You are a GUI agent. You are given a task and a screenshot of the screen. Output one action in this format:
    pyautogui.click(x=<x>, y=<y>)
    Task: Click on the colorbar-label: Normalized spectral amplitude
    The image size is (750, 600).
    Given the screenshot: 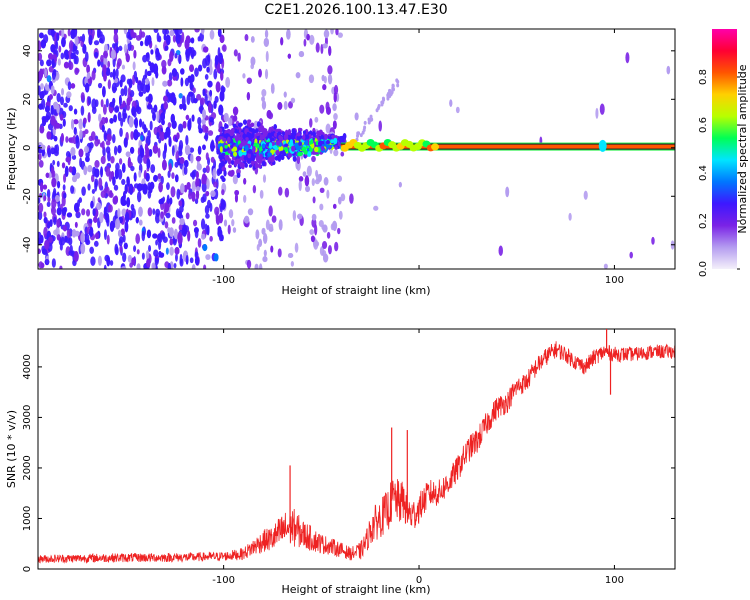 What is the action you would take?
    pyautogui.click(x=742, y=148)
    